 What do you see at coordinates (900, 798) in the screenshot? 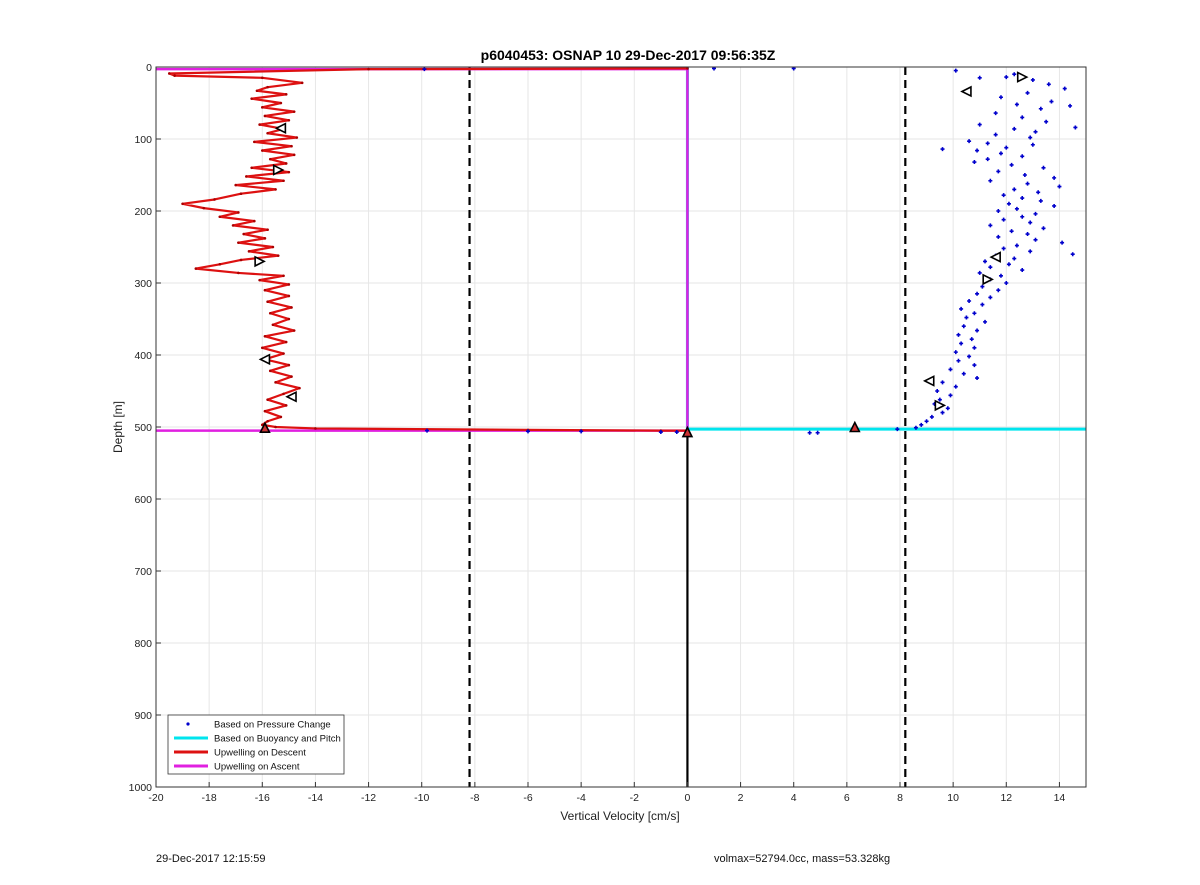
I see `x-tick-label: 8` at bounding box center [900, 798].